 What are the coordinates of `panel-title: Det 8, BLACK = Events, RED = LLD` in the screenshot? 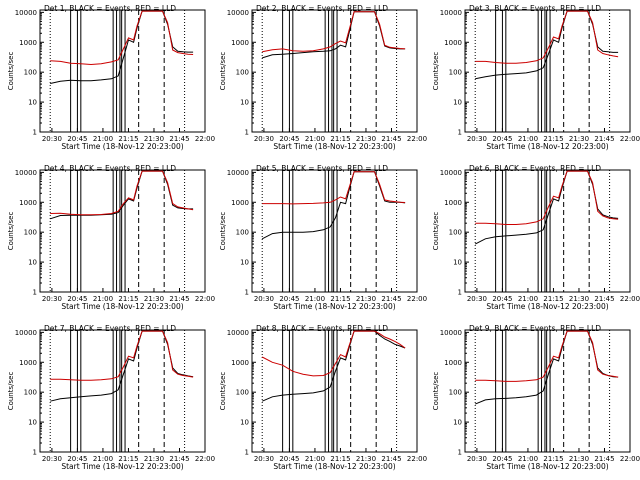 It's located at (322, 328).